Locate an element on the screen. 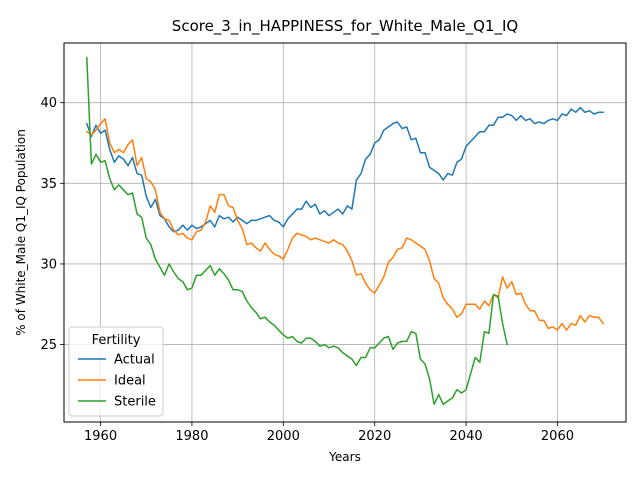 The image size is (640, 480). x-tick-label: 2020 is located at coordinates (374, 436).